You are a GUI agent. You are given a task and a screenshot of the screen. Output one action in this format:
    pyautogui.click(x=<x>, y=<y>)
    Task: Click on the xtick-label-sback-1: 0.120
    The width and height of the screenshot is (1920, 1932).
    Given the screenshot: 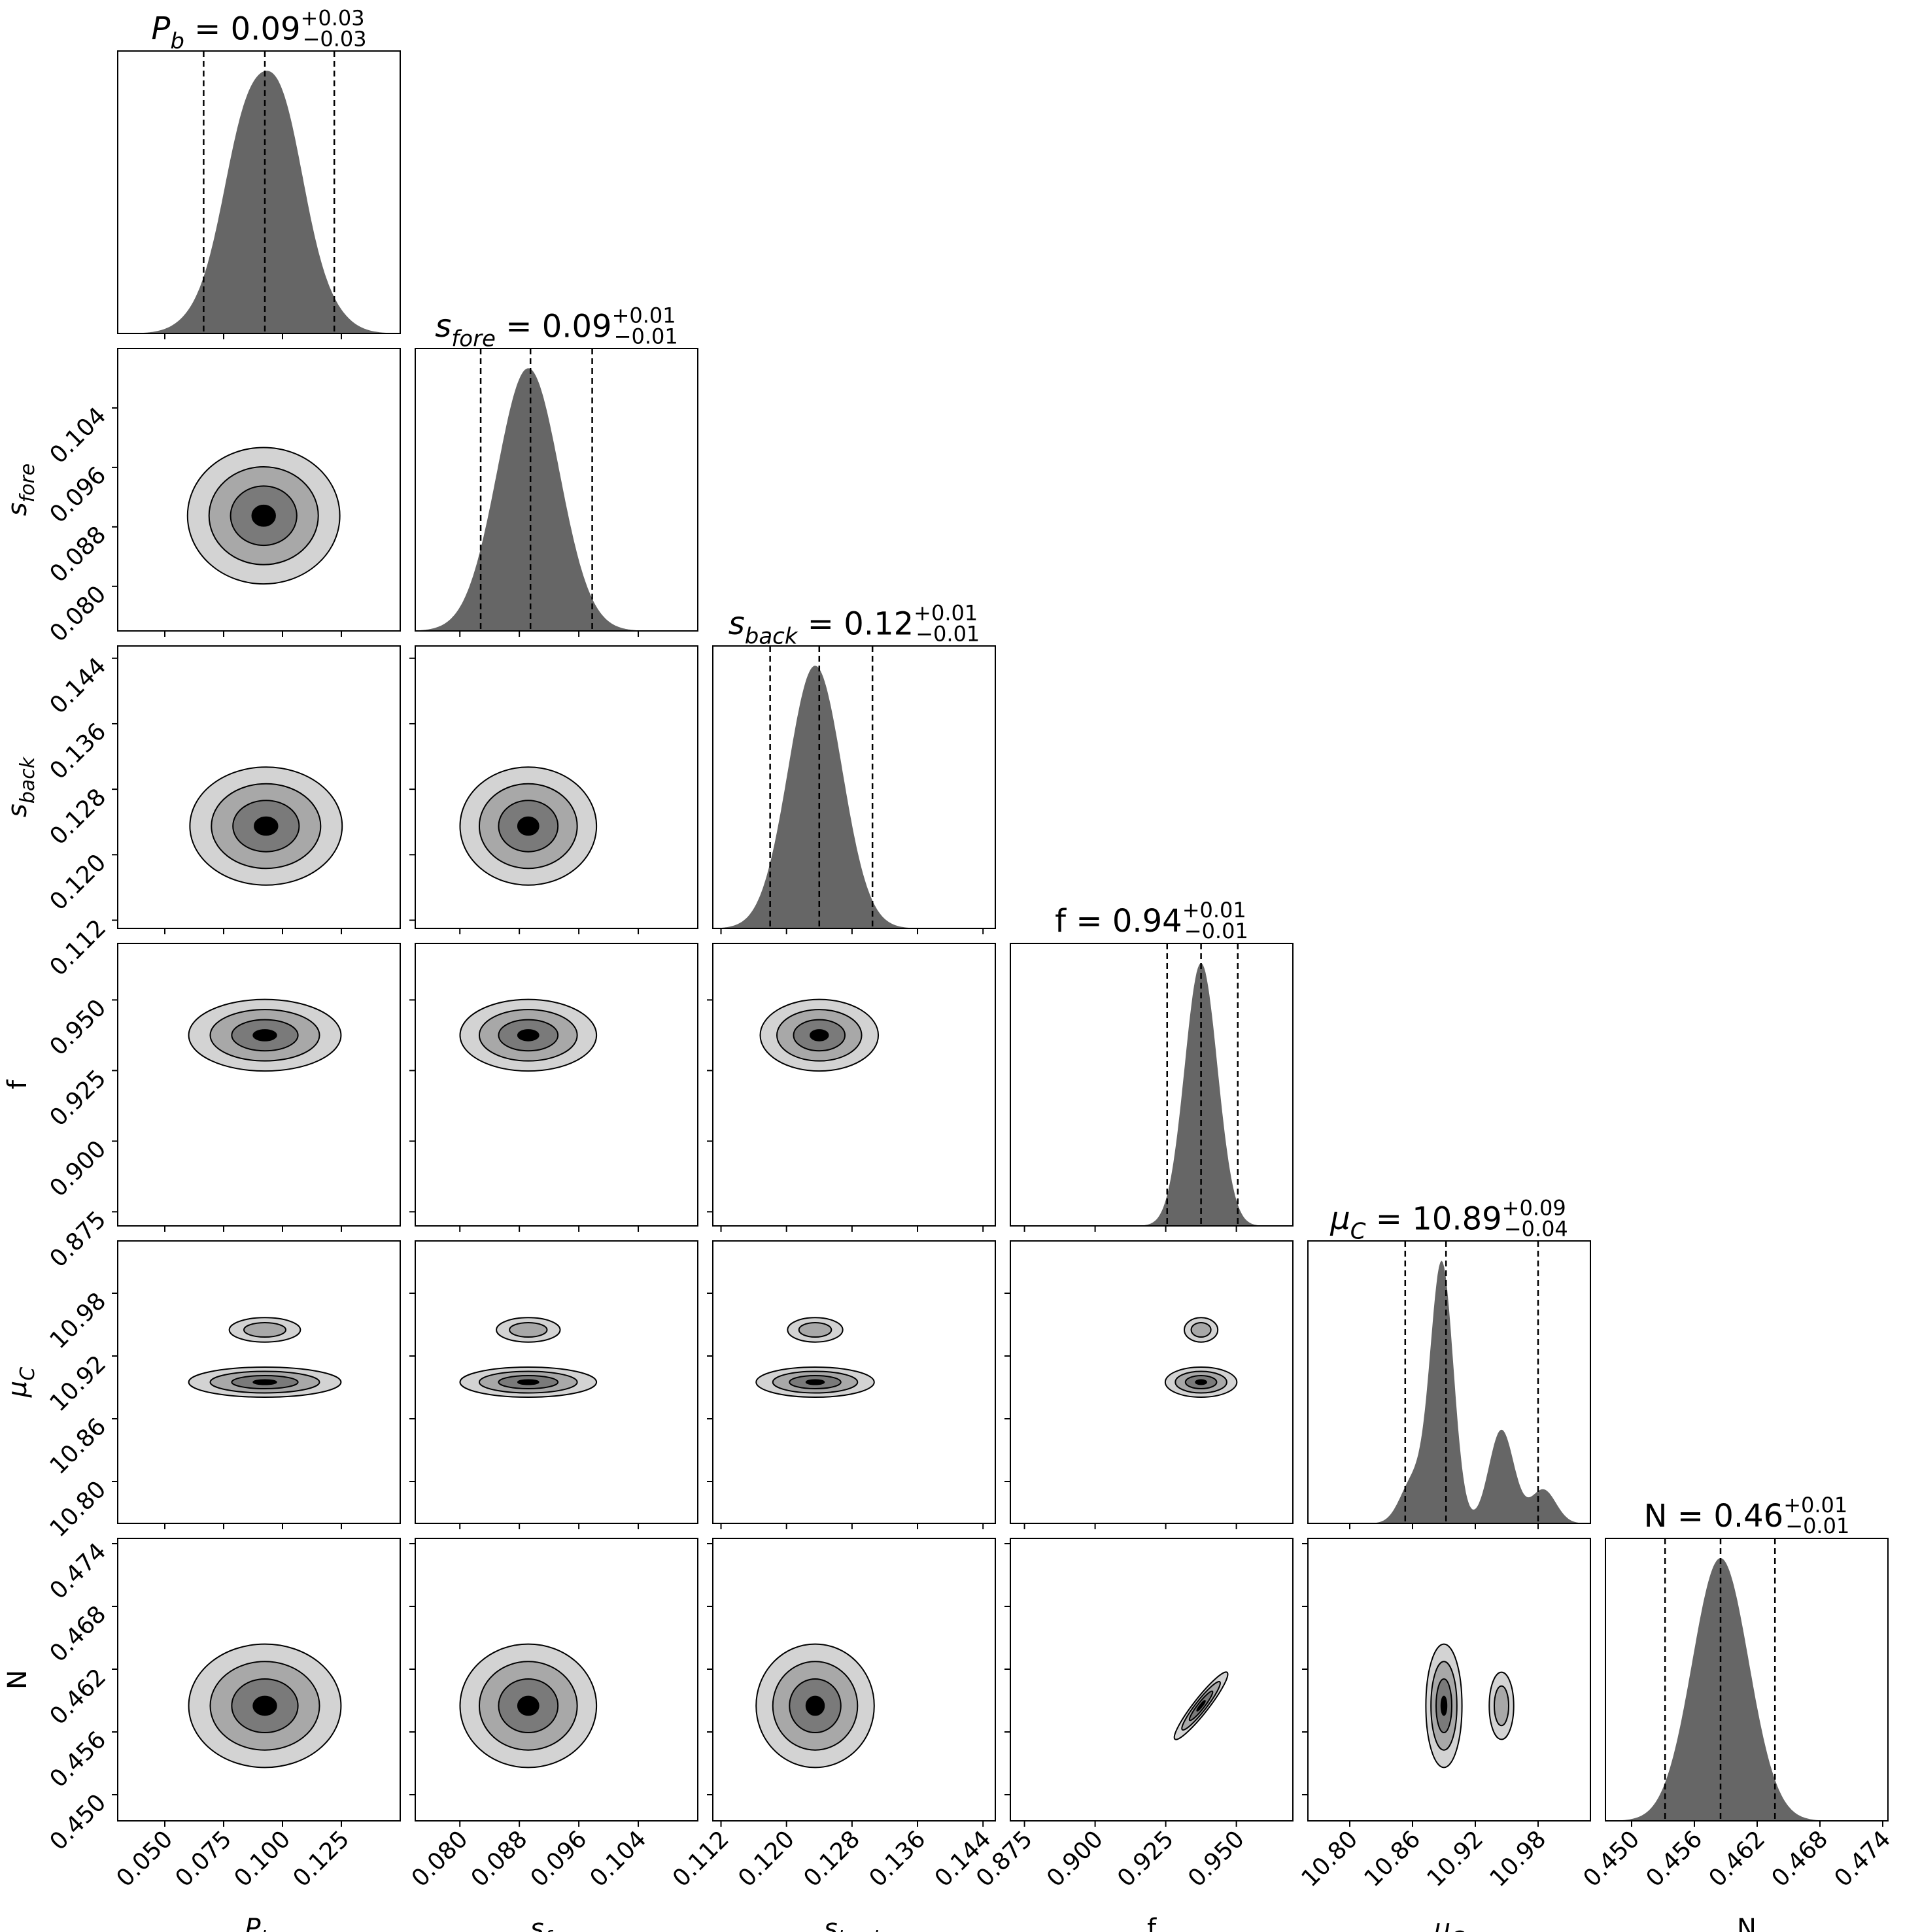 What is the action you would take?
    pyautogui.click(x=766, y=1858)
    